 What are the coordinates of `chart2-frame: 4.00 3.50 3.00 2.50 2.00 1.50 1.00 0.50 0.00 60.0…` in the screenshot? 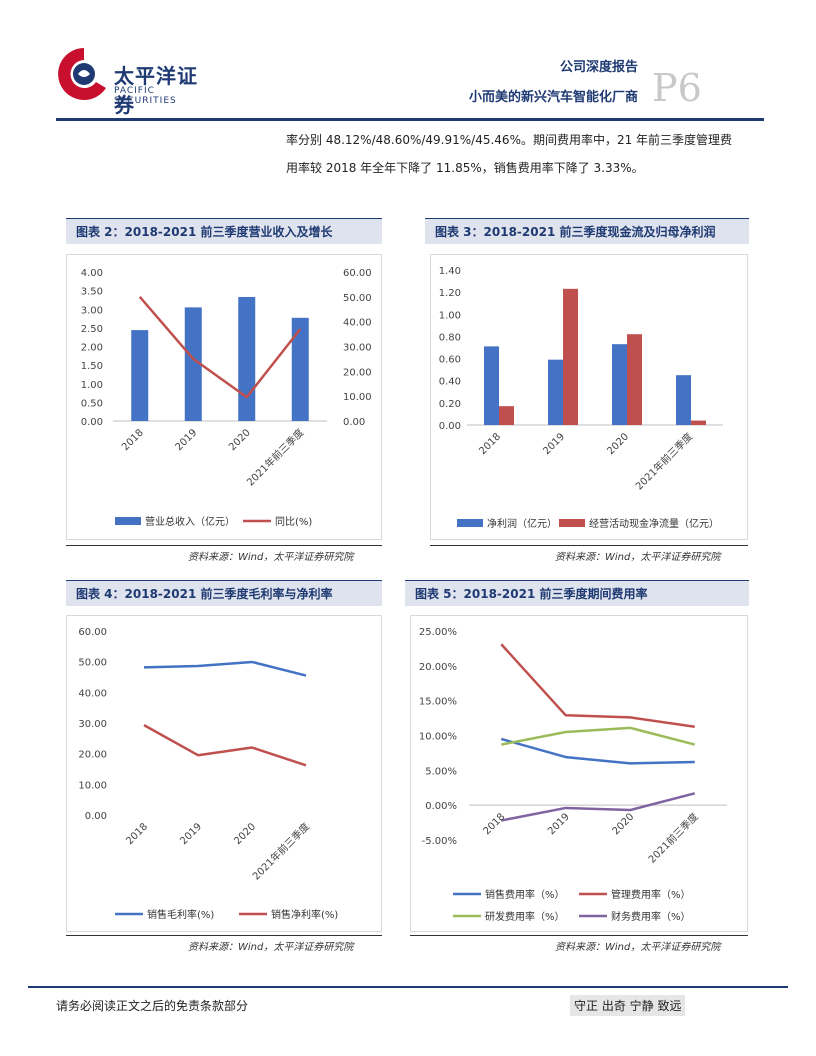 It's located at (224, 397).